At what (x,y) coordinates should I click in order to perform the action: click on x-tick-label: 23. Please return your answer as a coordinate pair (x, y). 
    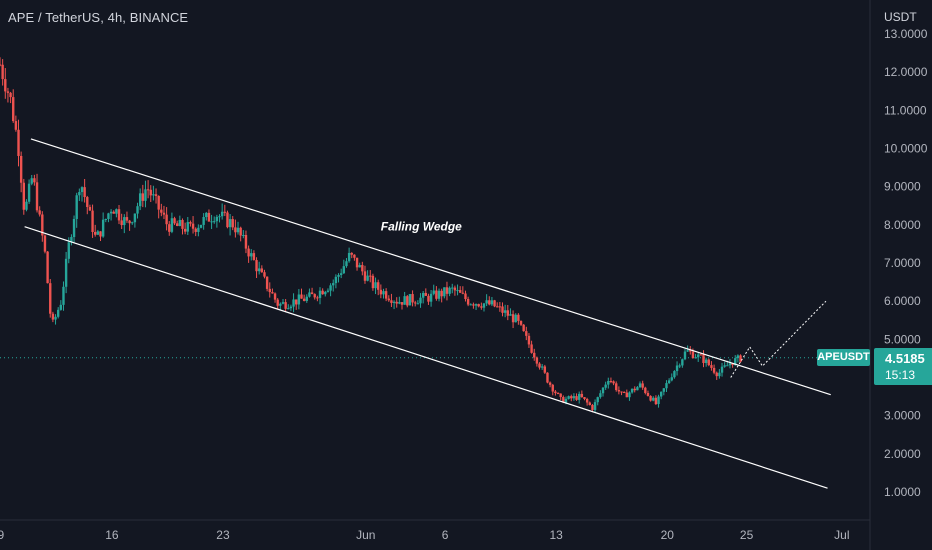
    Looking at the image, I should click on (223, 535).